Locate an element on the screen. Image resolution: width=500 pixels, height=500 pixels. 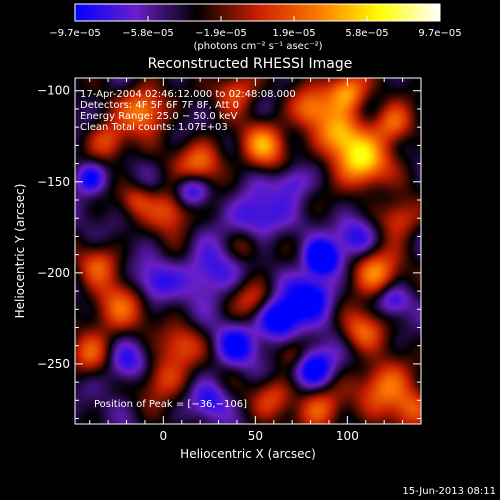
annotation-detectors: Detectors: 4F 5F 6F 7F 8F, Att 0 is located at coordinates (159, 105).